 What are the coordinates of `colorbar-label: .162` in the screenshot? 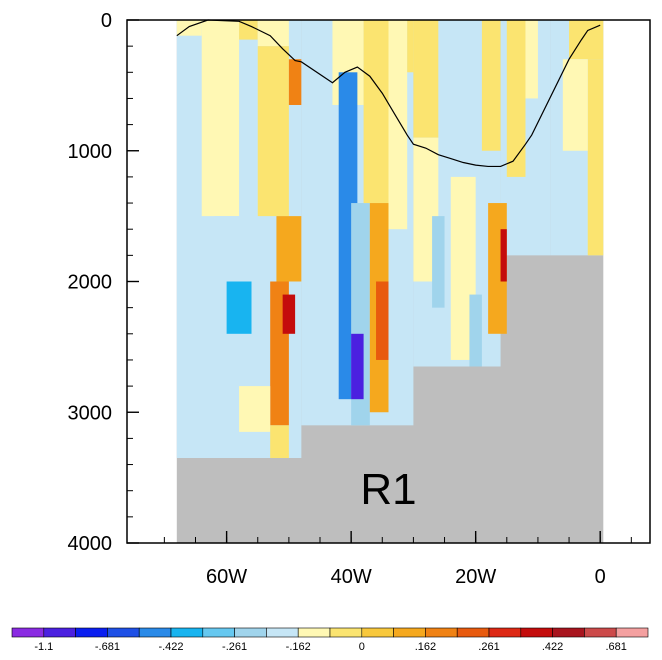 It's located at (425, 647).